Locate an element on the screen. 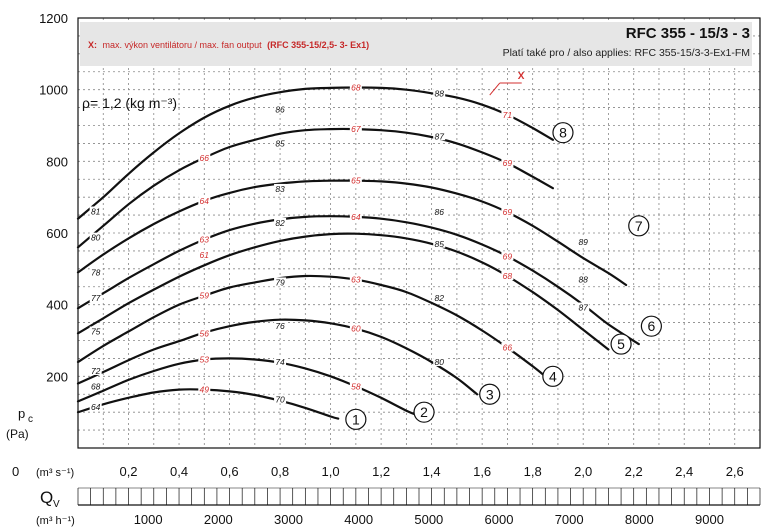  noise-label: 65 is located at coordinates (356, 181).